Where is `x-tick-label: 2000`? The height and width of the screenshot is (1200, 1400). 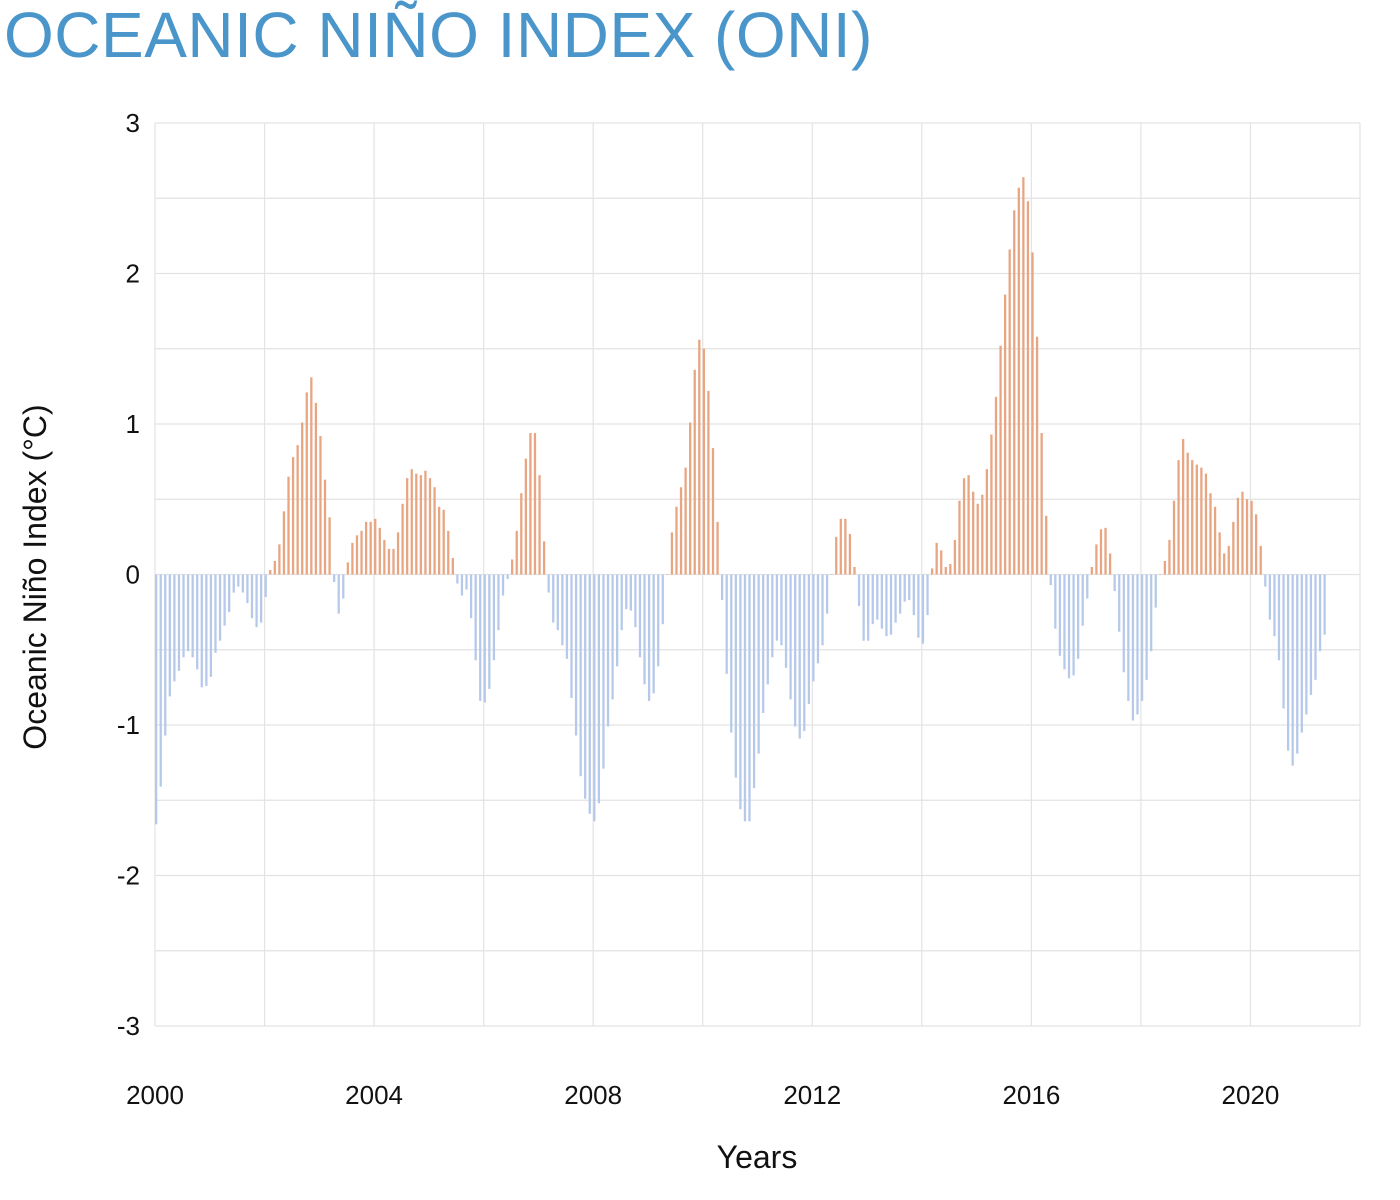 x-tick-label: 2000 is located at coordinates (155, 1095).